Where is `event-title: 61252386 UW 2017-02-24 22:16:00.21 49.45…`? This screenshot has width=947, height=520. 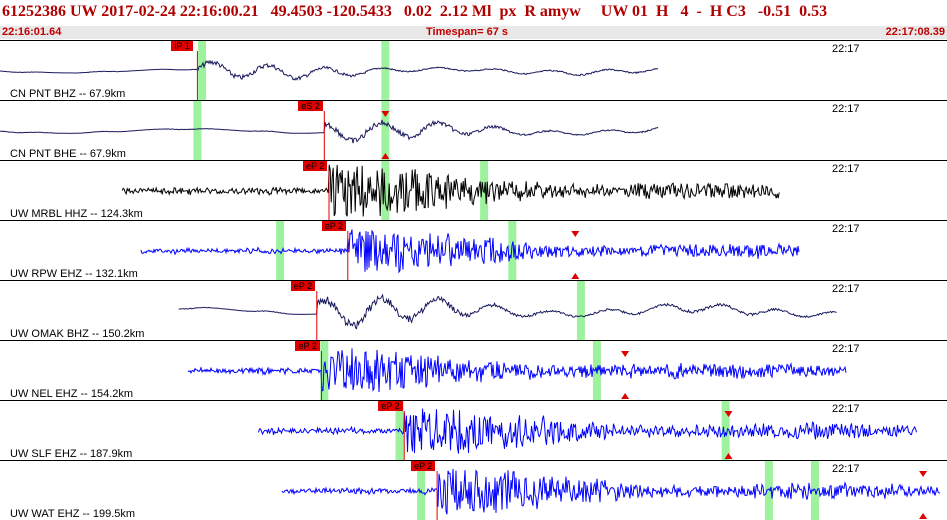
event-title: 61252386 UW 2017-02-24 22:16:00.21 49.45… is located at coordinates (415, 11).